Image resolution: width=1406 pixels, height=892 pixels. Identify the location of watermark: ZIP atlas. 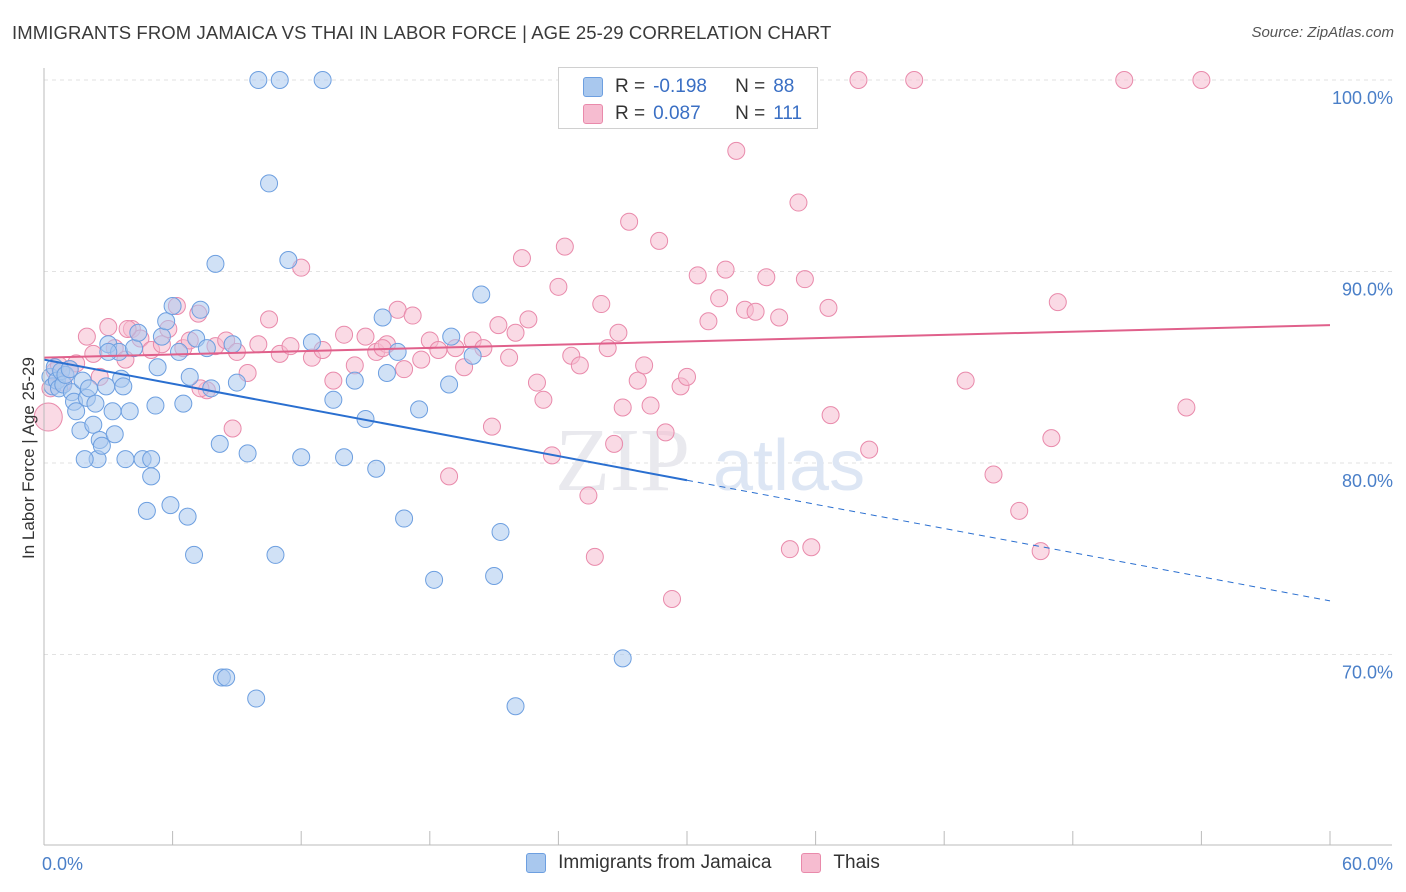
(710, 460).